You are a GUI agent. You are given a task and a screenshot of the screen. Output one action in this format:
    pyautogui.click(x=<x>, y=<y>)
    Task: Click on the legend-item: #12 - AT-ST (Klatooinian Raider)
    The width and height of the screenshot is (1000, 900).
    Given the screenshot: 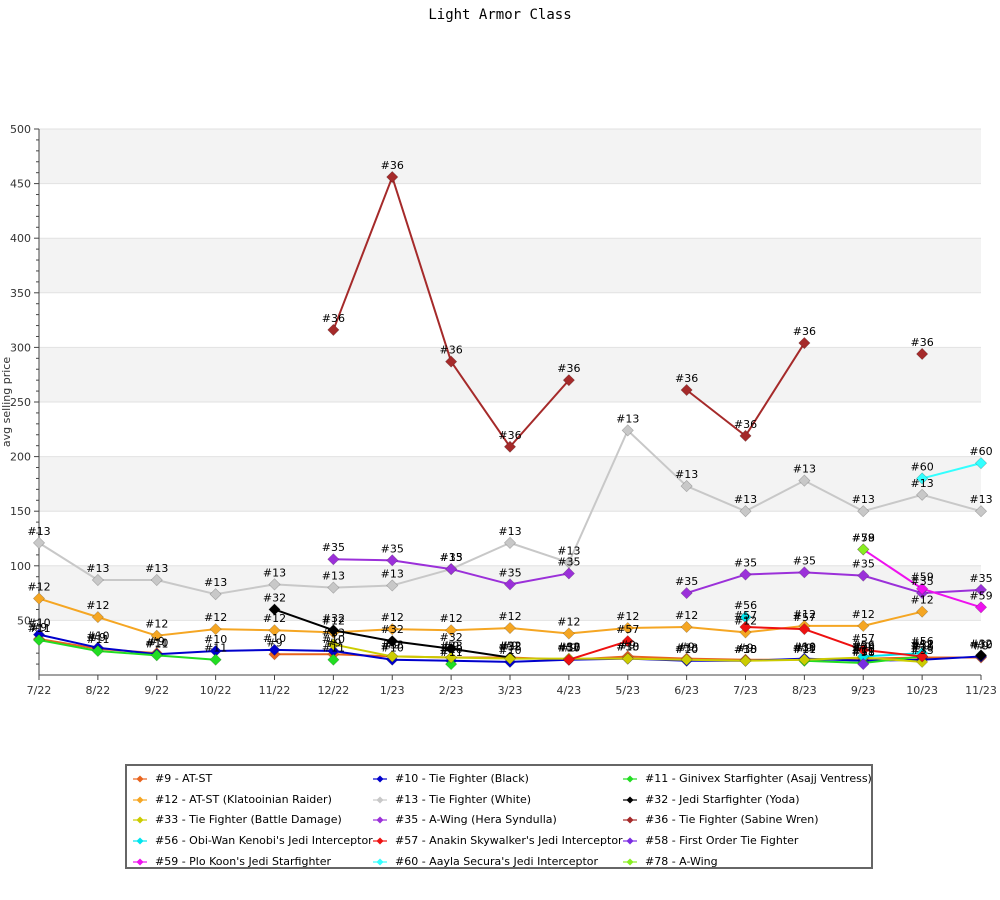 What is the action you would take?
    pyautogui.click(x=232, y=799)
    